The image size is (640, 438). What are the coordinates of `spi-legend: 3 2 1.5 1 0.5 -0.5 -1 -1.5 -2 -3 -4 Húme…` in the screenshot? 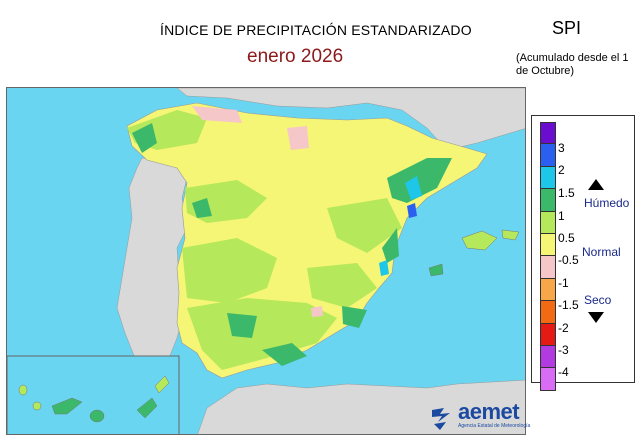 It's located at (583, 253).